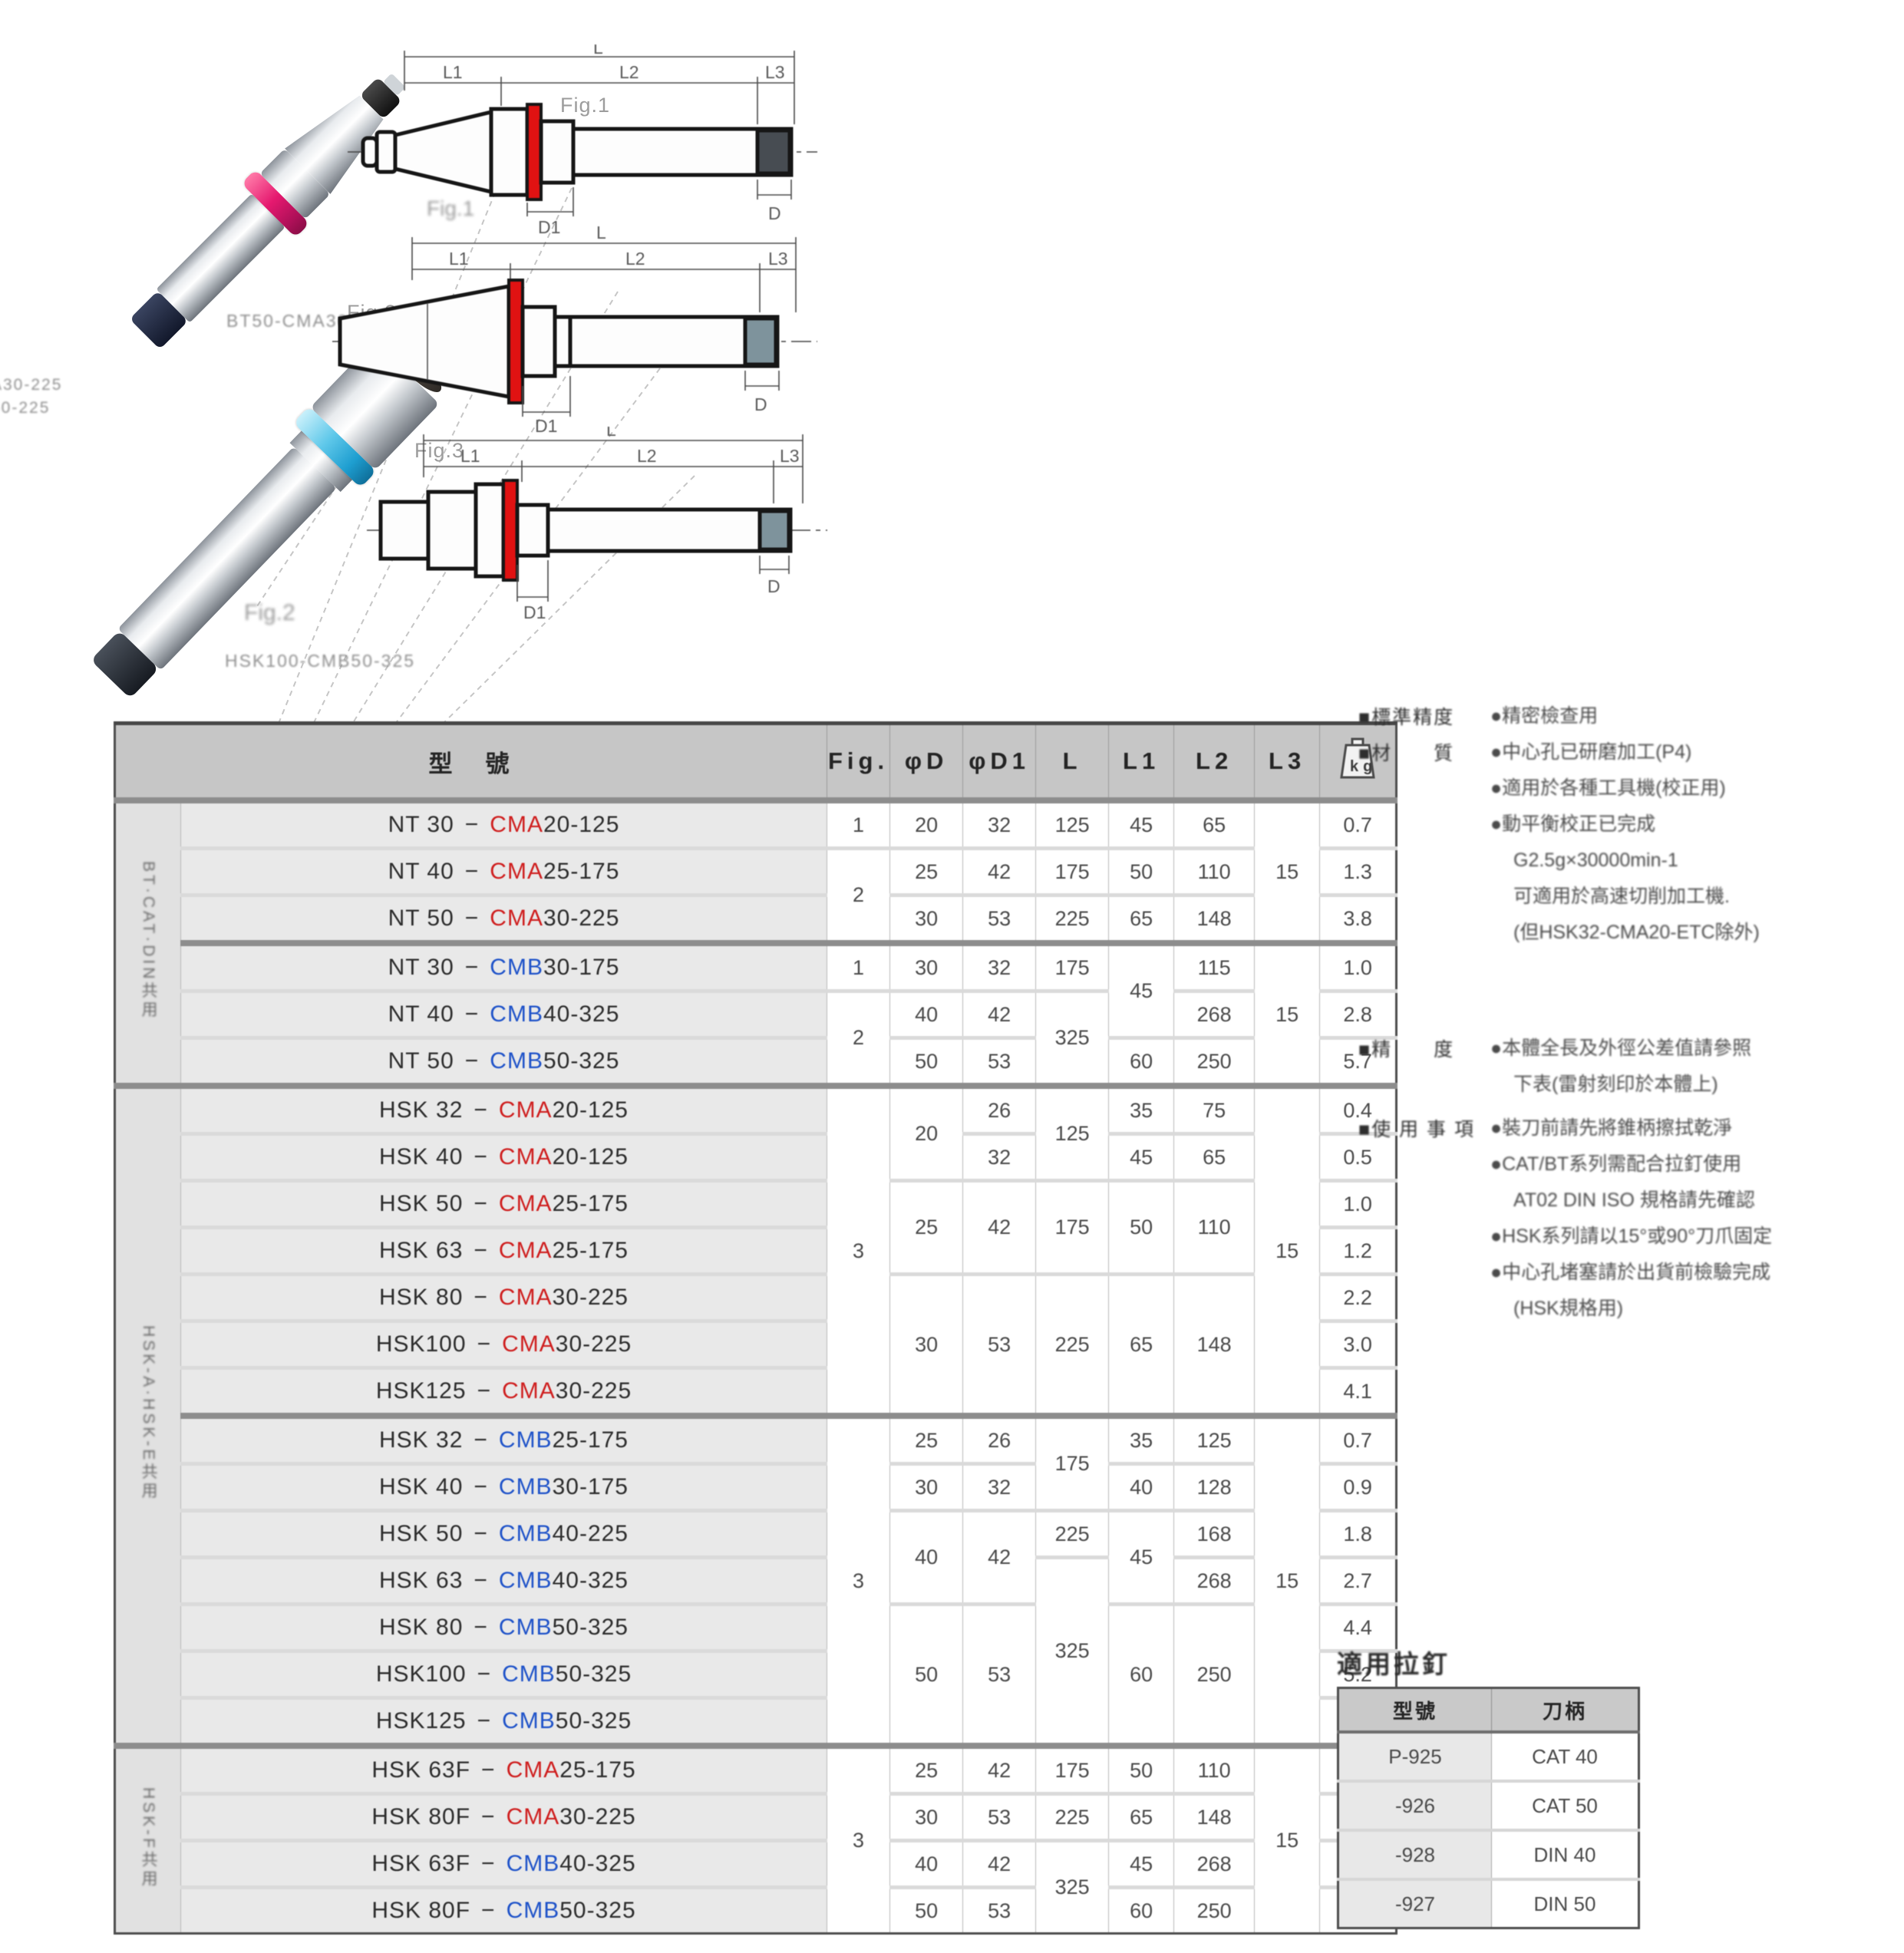  I want to click on model-cell: HSK125− CMA30-225, so click(503, 1391).